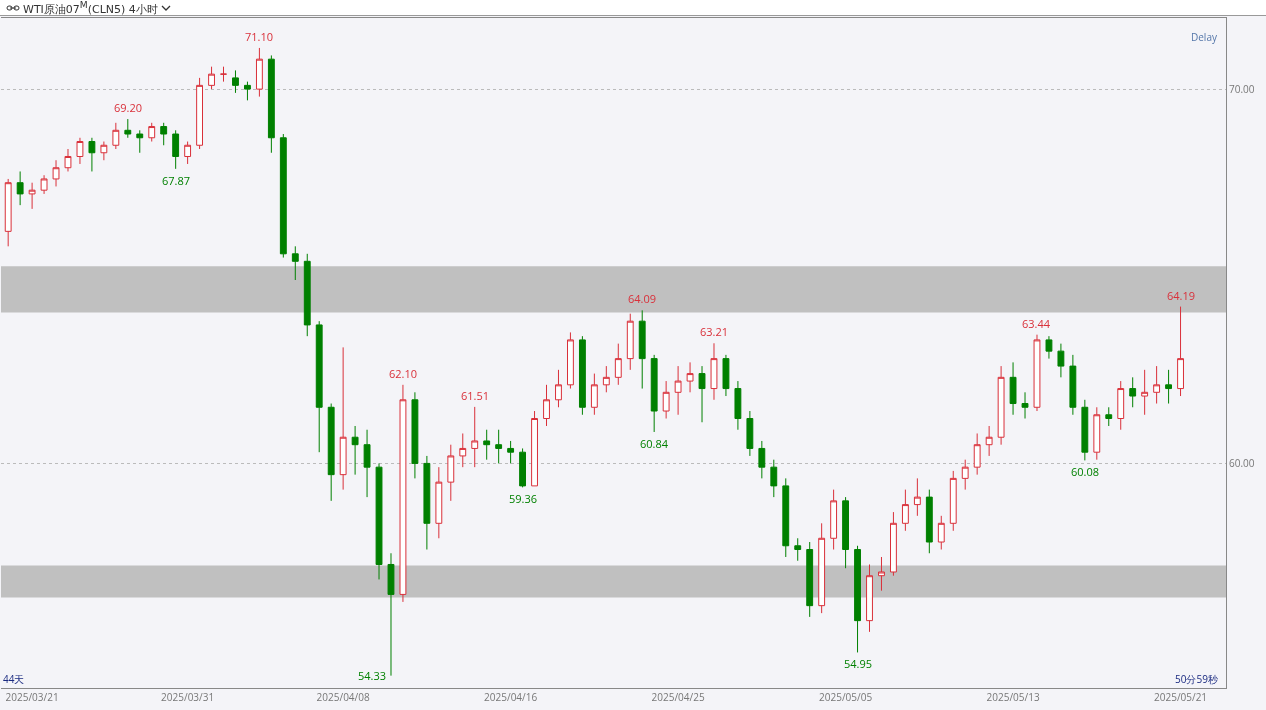 The height and width of the screenshot is (710, 1266). What do you see at coordinates (511, 697) in the screenshot?
I see `x-tick-label: 2025/04/16` at bounding box center [511, 697].